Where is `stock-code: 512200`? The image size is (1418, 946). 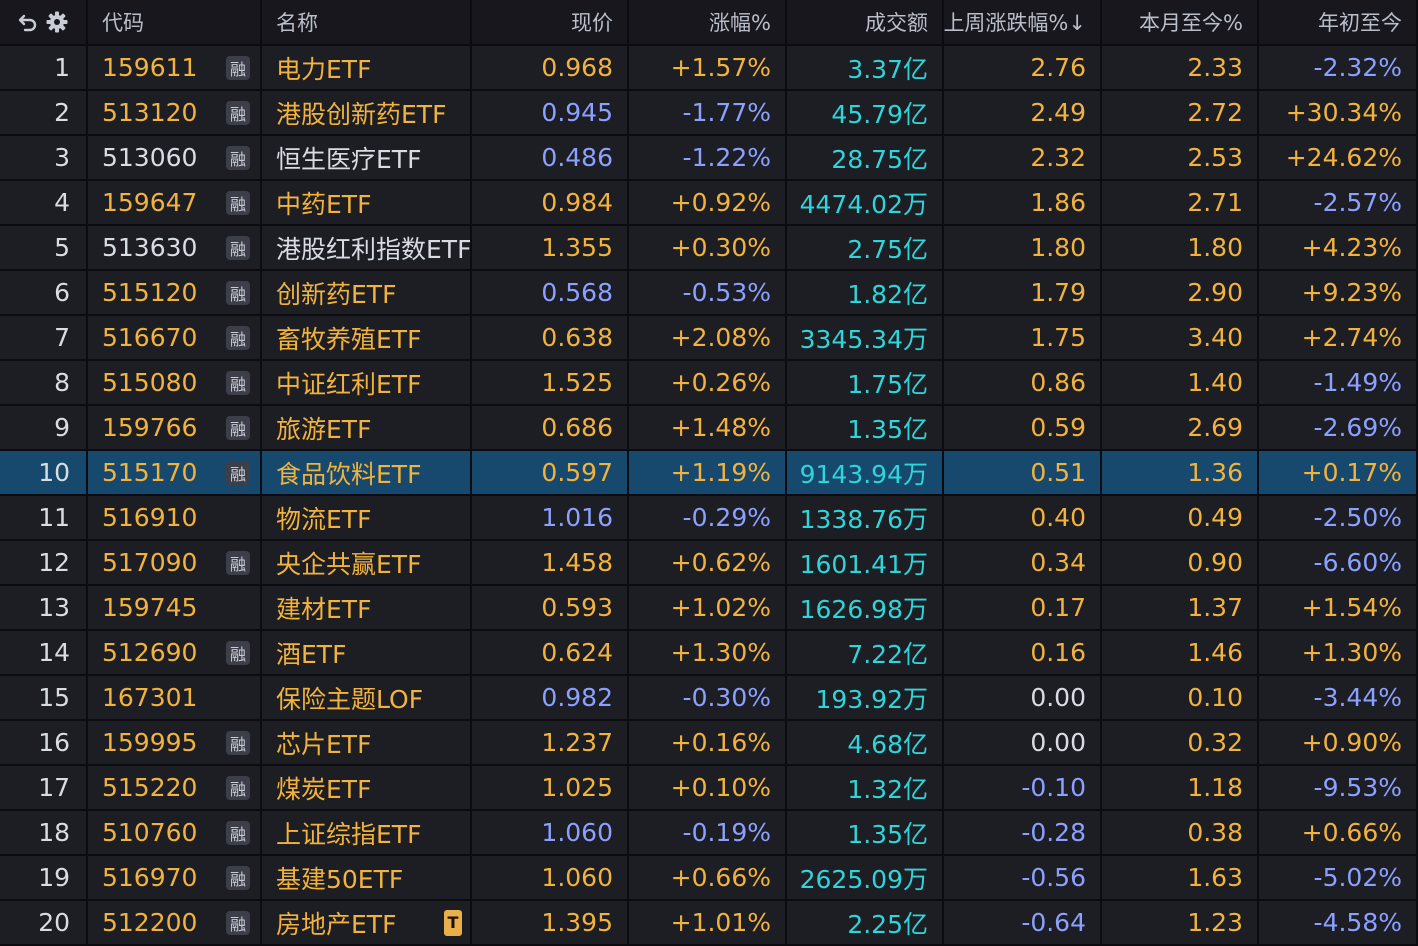
stock-code: 512200 is located at coordinates (150, 922).